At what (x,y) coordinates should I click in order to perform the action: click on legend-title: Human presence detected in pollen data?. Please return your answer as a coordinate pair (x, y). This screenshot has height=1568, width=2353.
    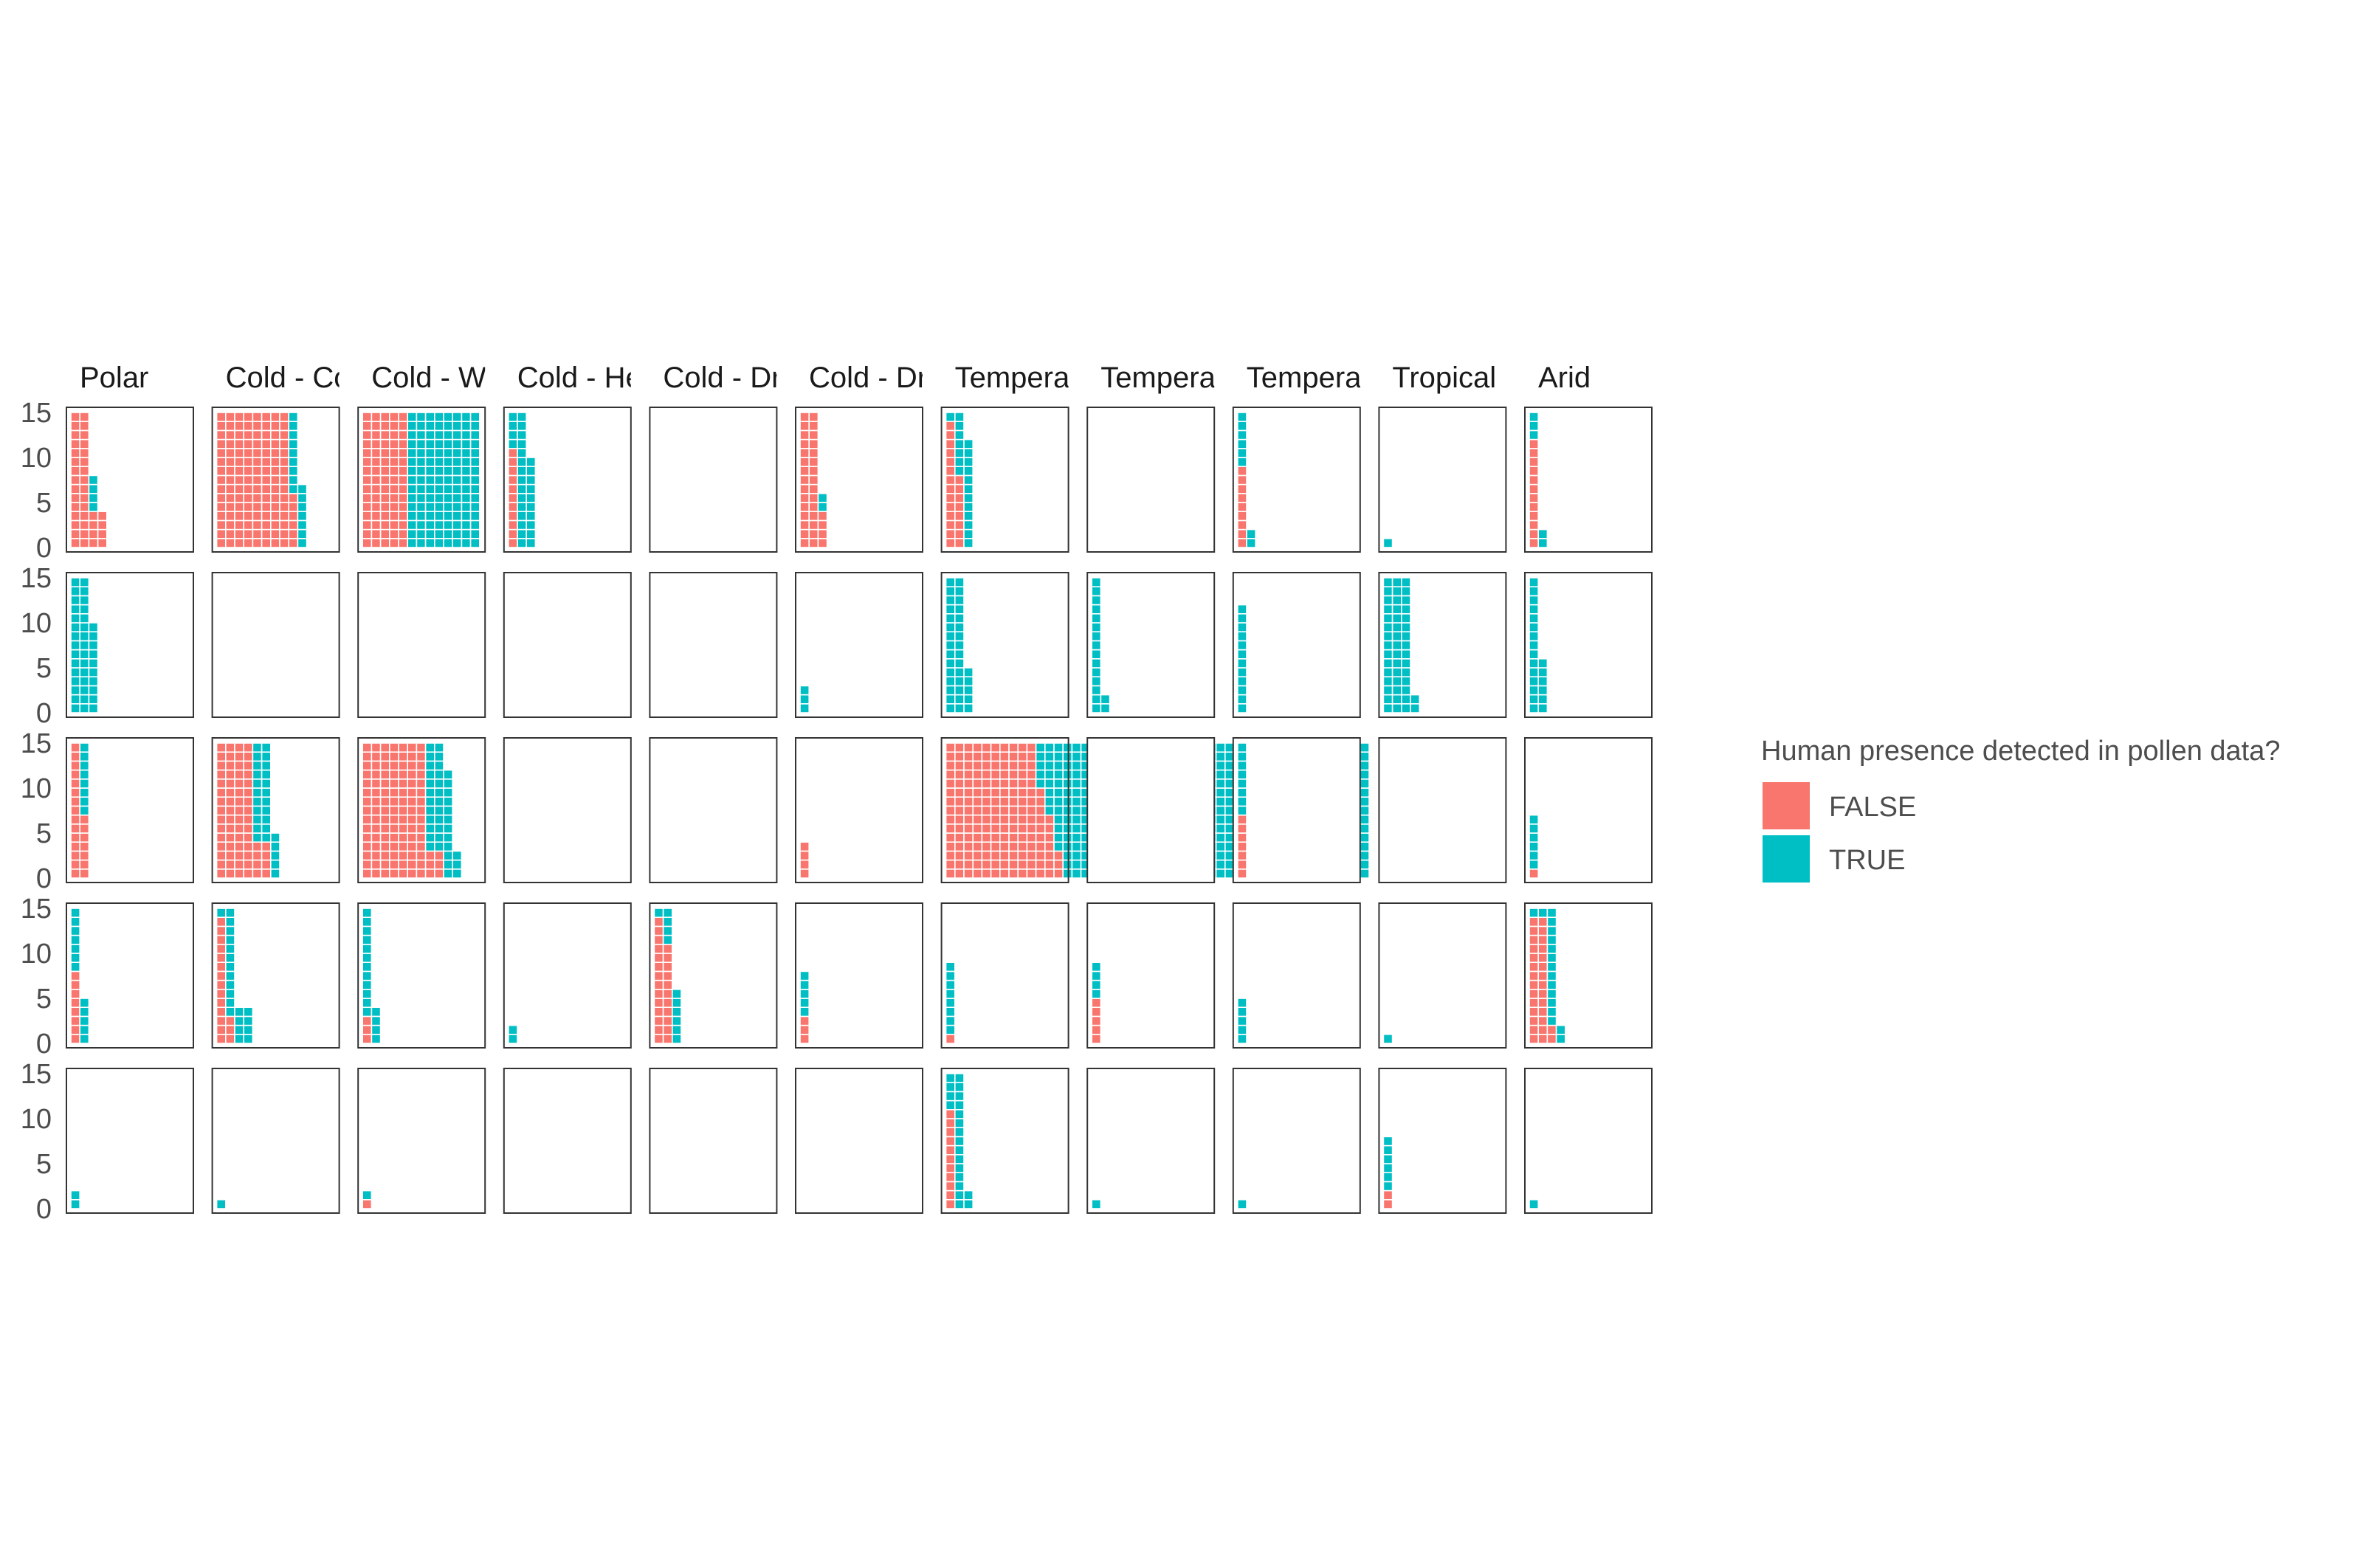
    Looking at the image, I should click on (2020, 751).